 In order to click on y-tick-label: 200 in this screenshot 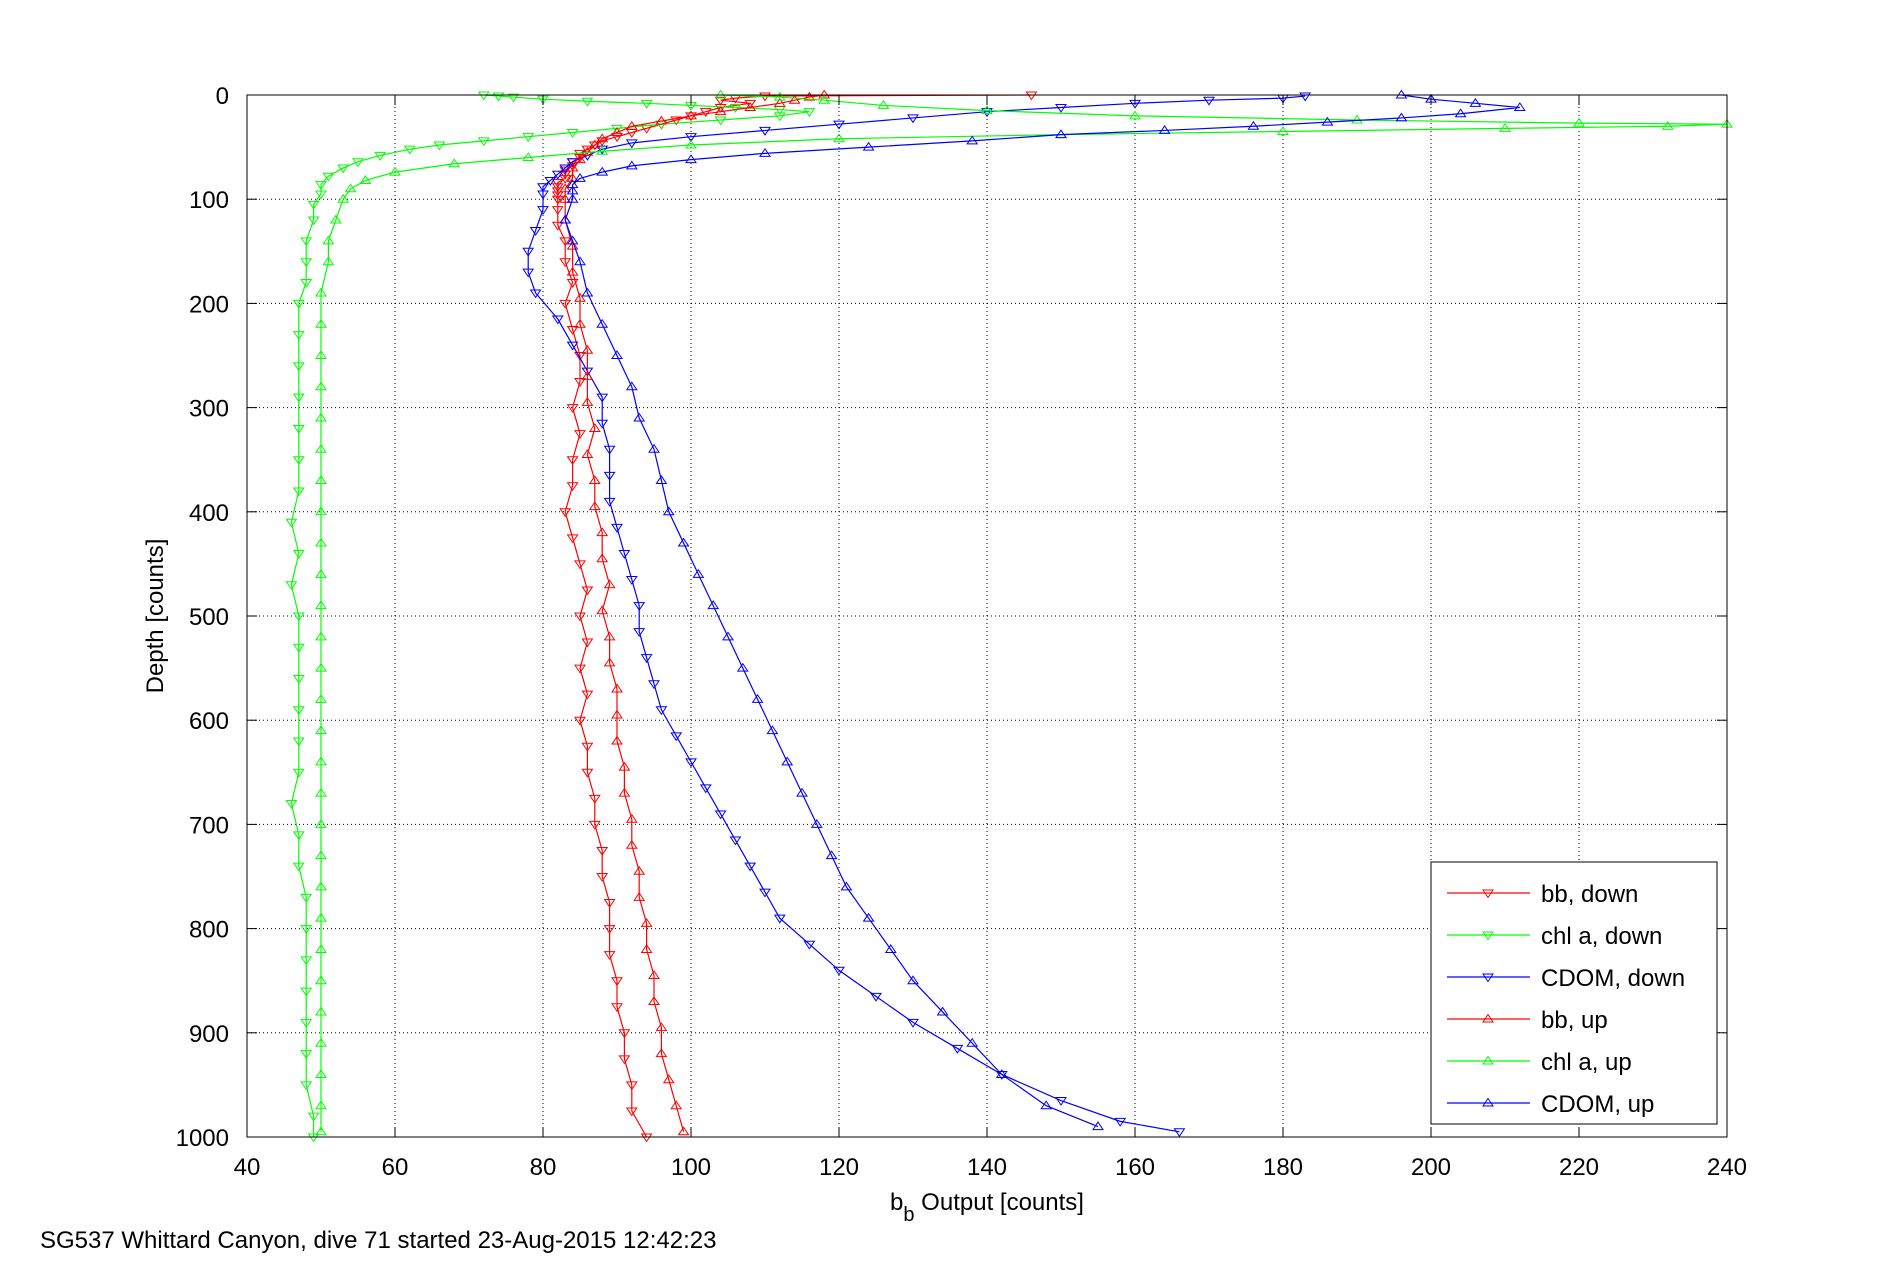, I will do `click(209, 304)`.